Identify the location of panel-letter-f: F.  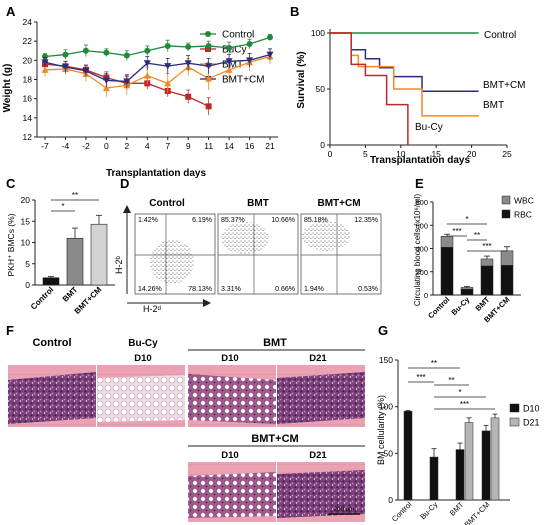
(10, 330).